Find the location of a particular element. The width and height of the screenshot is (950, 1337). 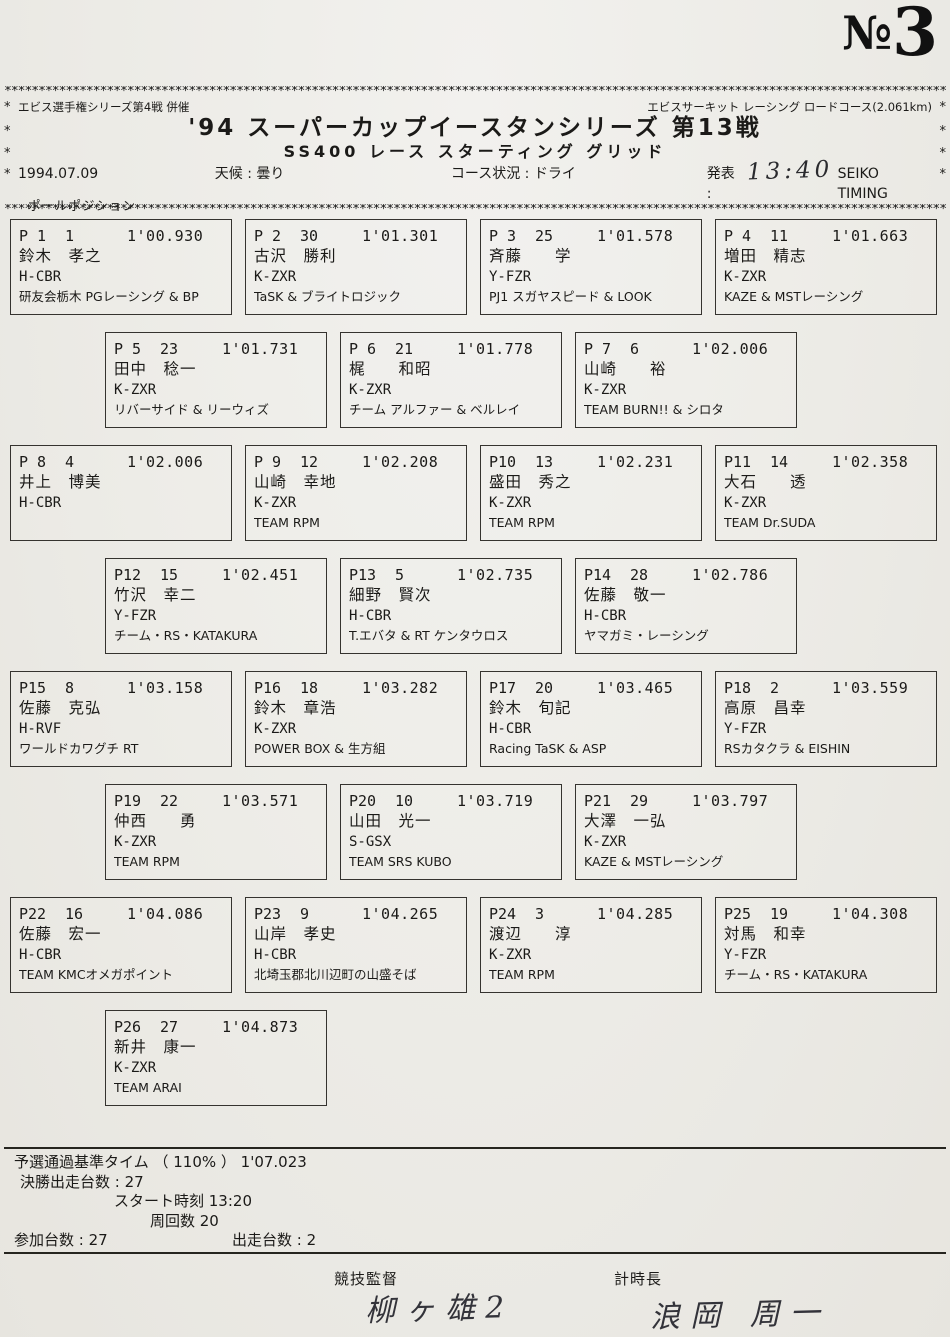

chief-timekeeper-signature: 浪岡 周一 is located at coordinates (740, 1315).